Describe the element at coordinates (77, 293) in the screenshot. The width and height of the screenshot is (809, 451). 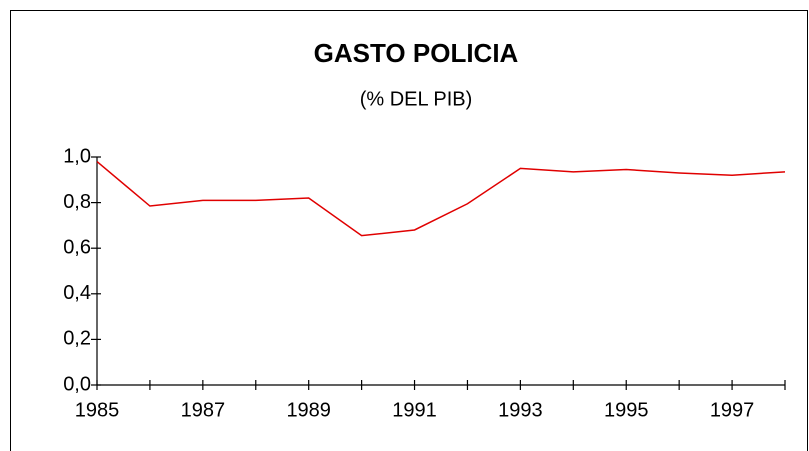
I see `y-tick-label: 0,4` at that location.